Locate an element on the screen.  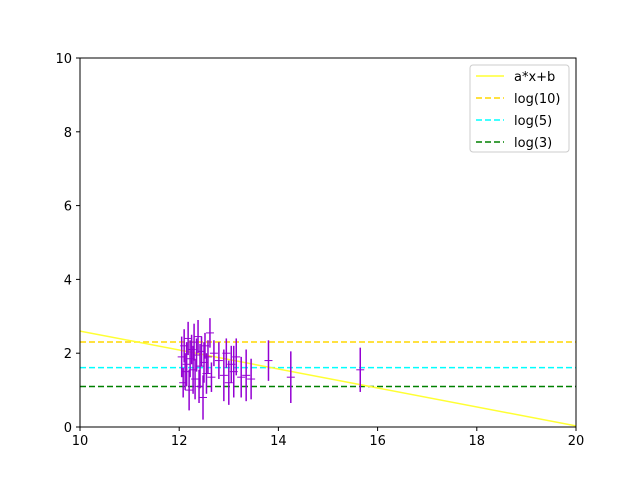
y-tick-label: 2 is located at coordinates (68, 354).